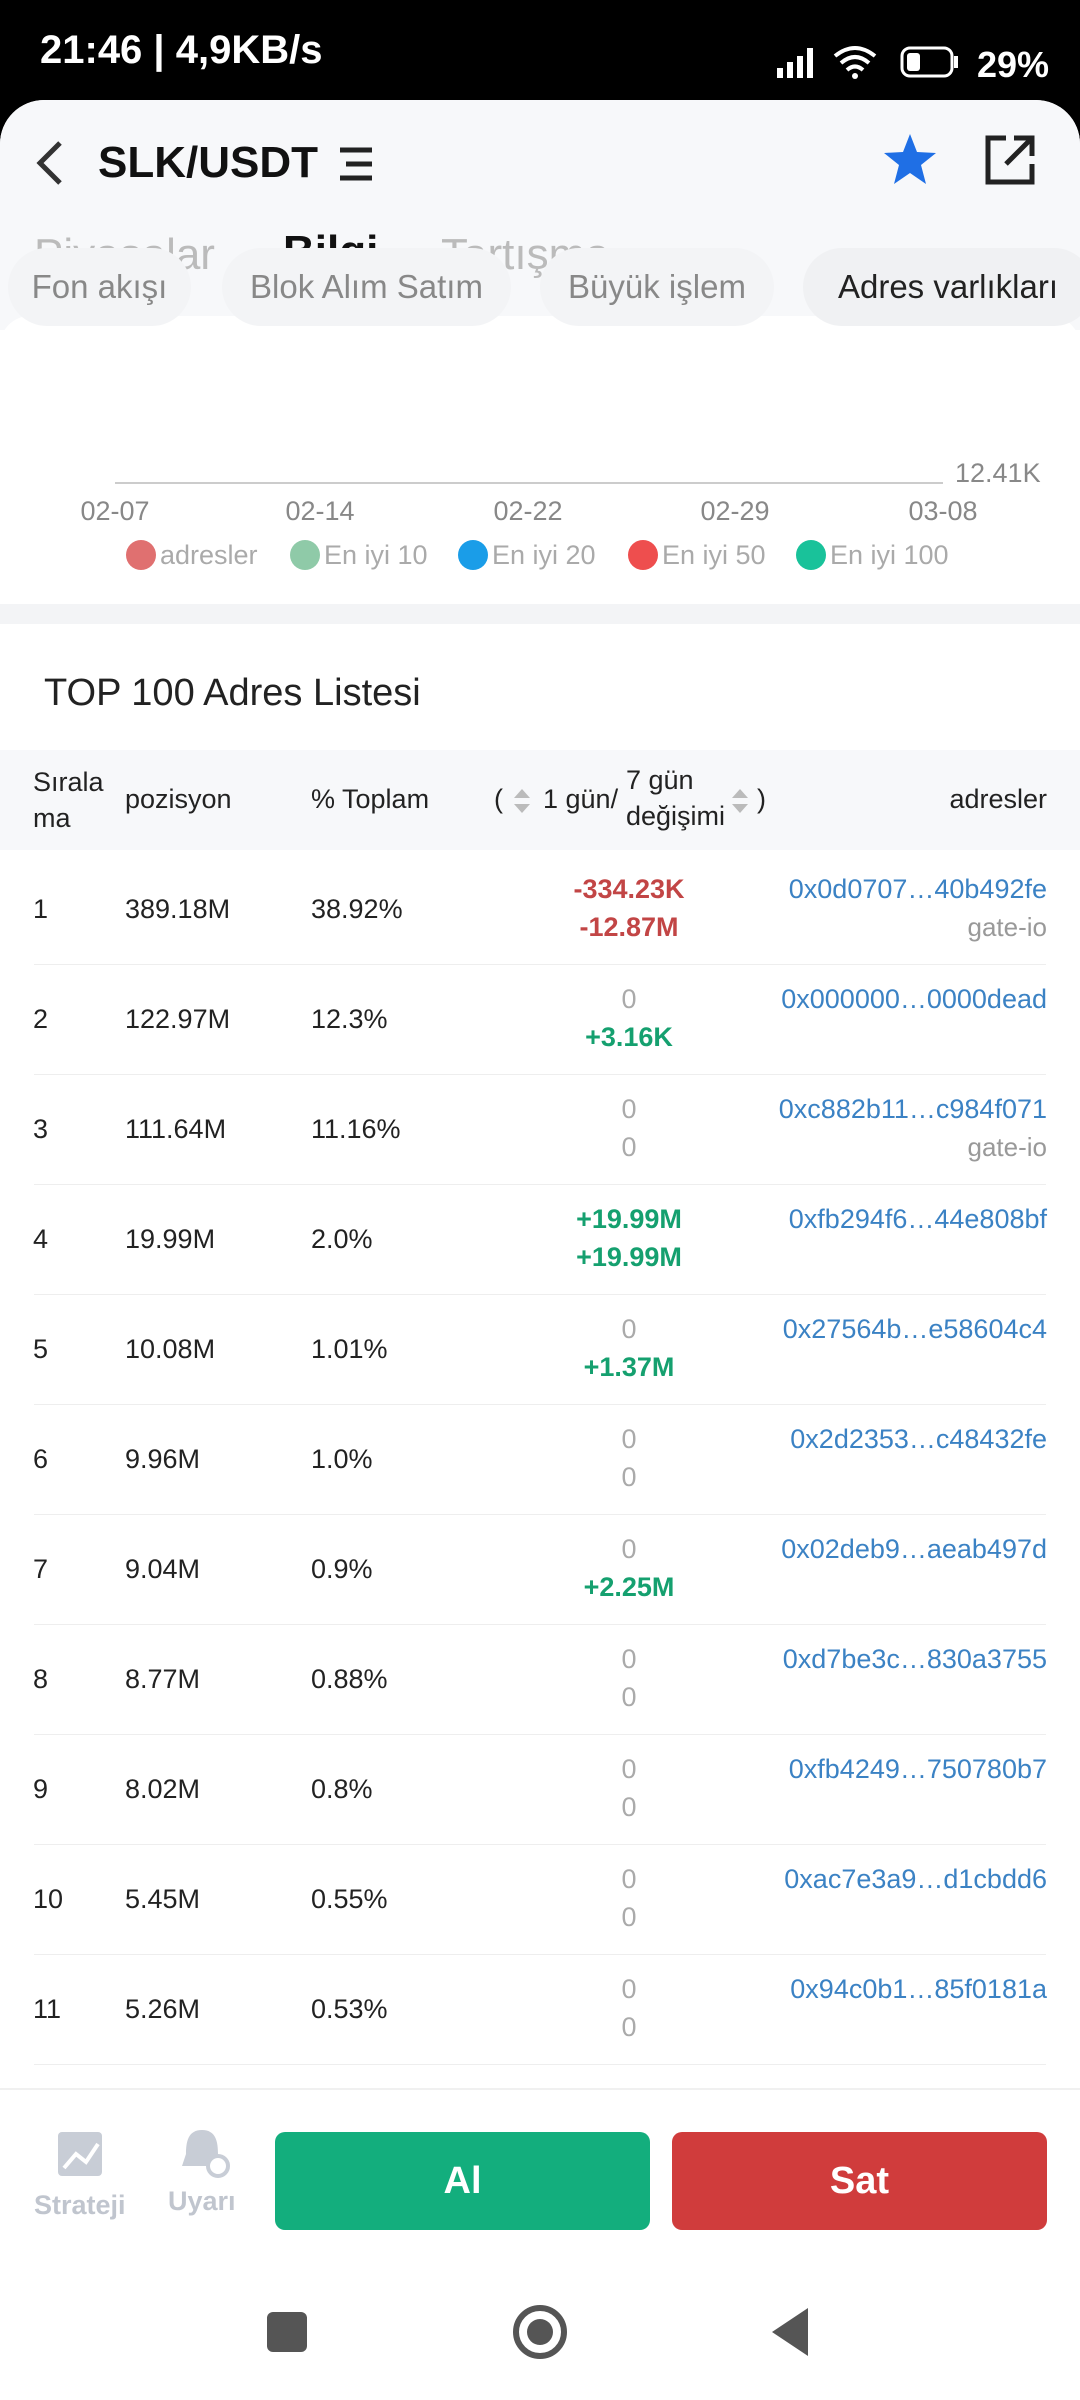  I want to click on address: 0x2d2353…c48432fe, so click(918, 1439).